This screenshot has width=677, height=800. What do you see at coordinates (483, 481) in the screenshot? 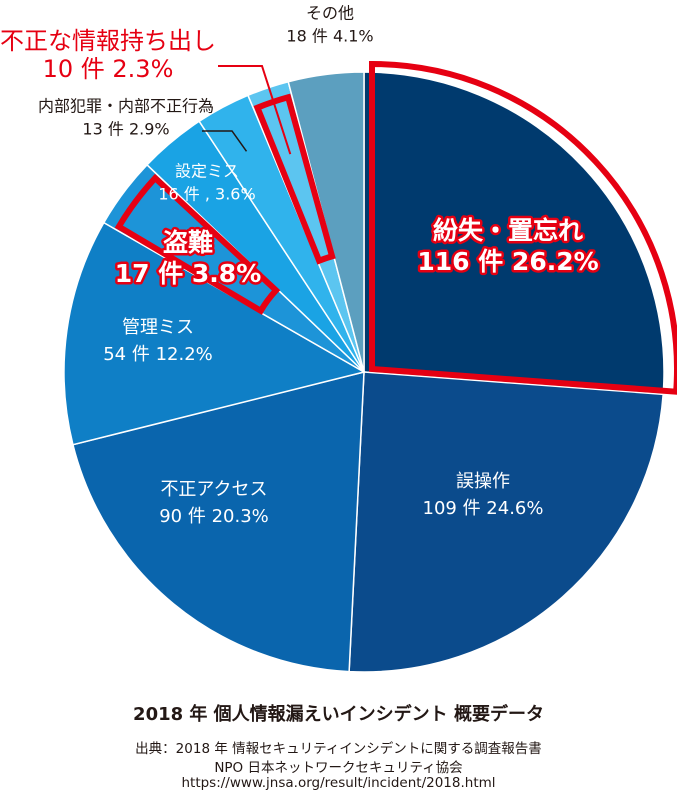
I see `slice-category-label: 誤操作` at bounding box center [483, 481].